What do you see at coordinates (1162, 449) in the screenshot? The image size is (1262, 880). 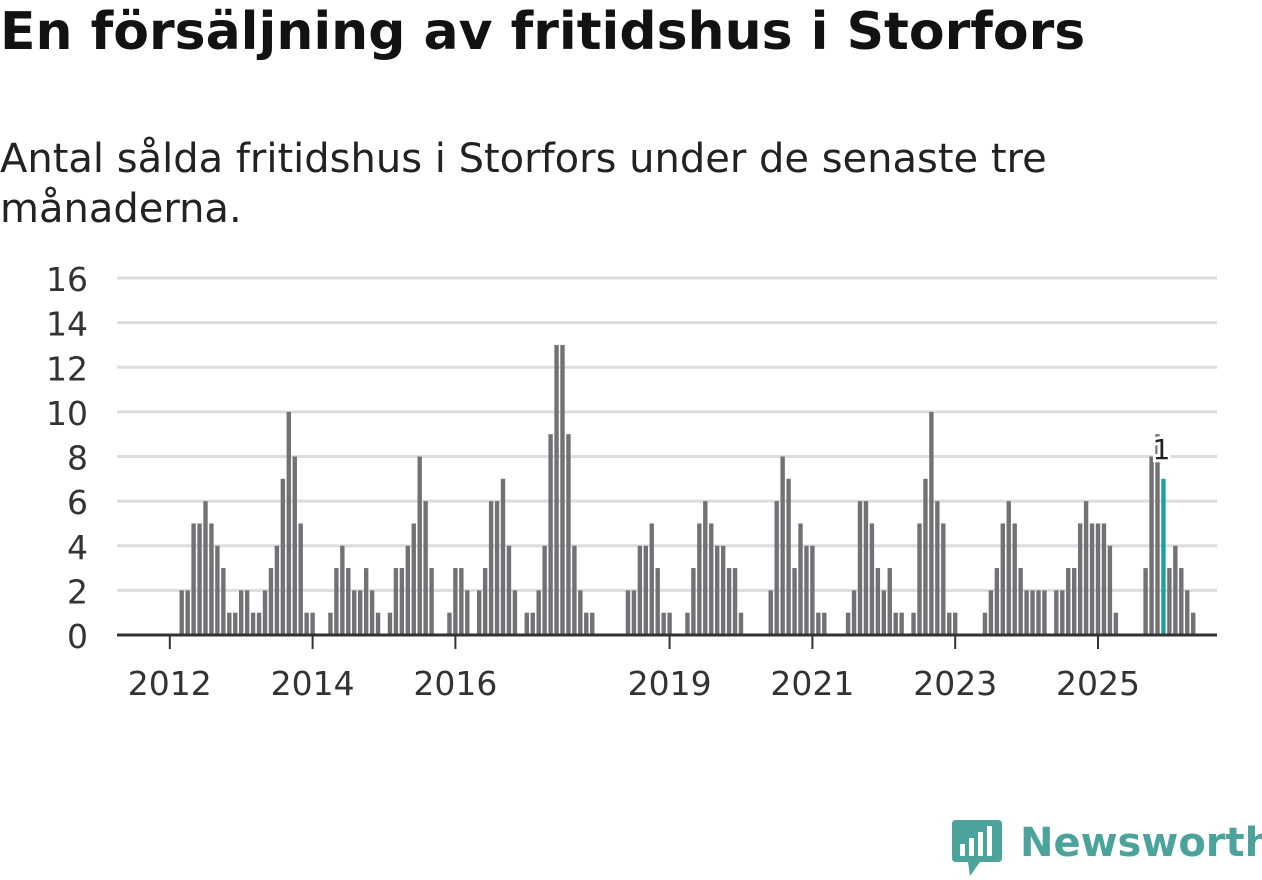 I see `annotation-label: 1` at bounding box center [1162, 449].